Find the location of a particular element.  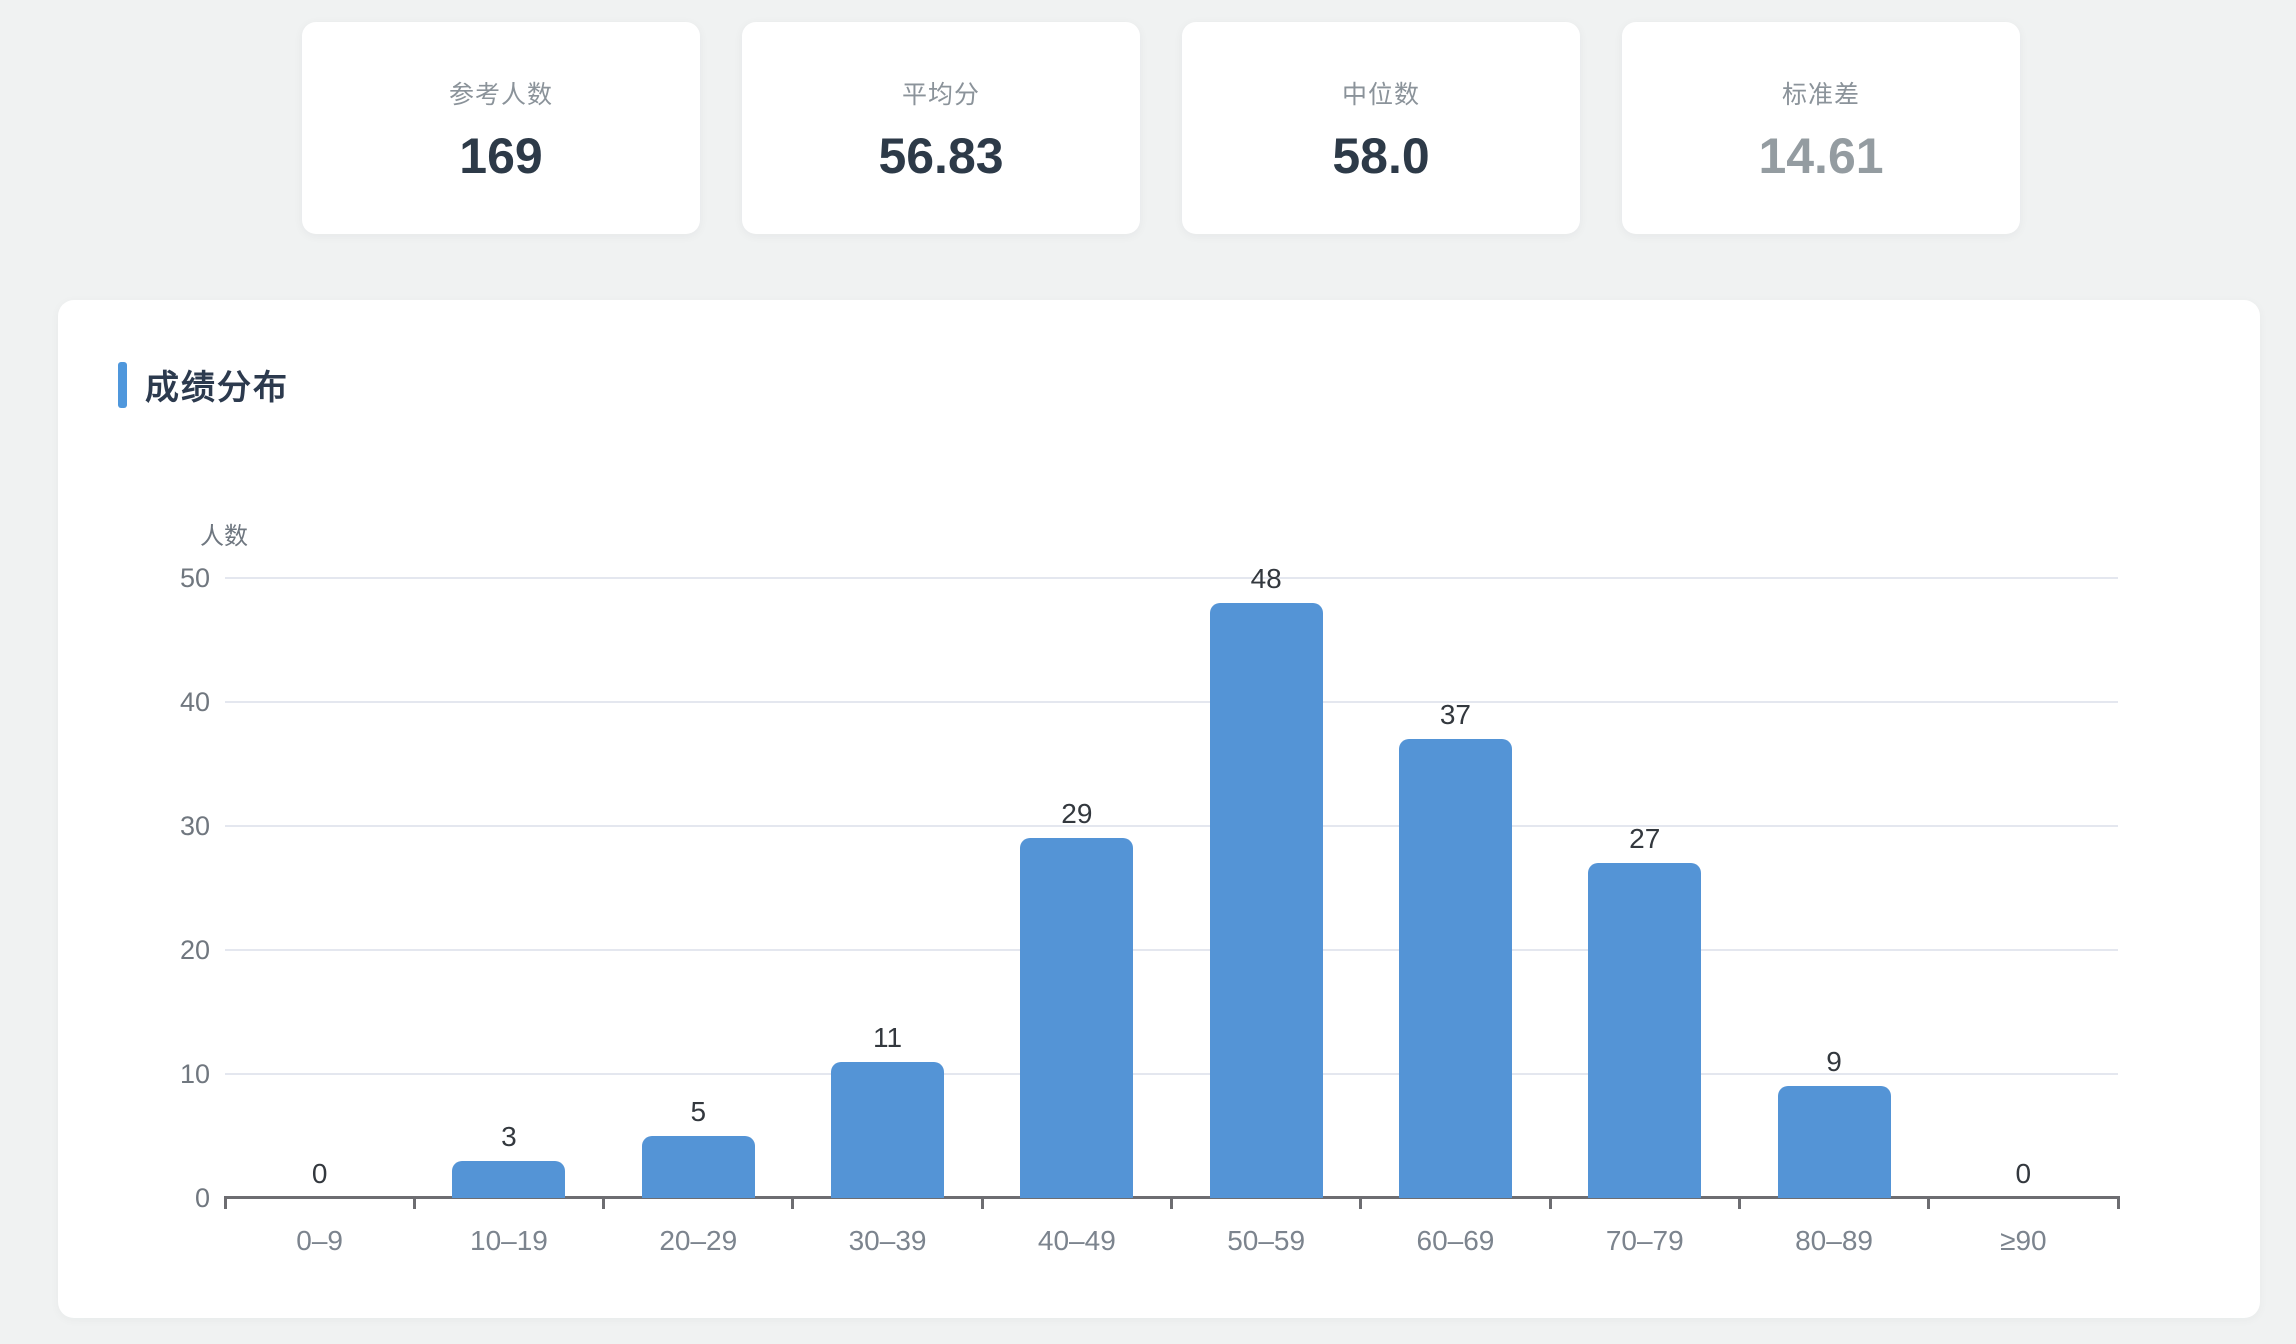

bar-70–79 is located at coordinates (1645, 1030).